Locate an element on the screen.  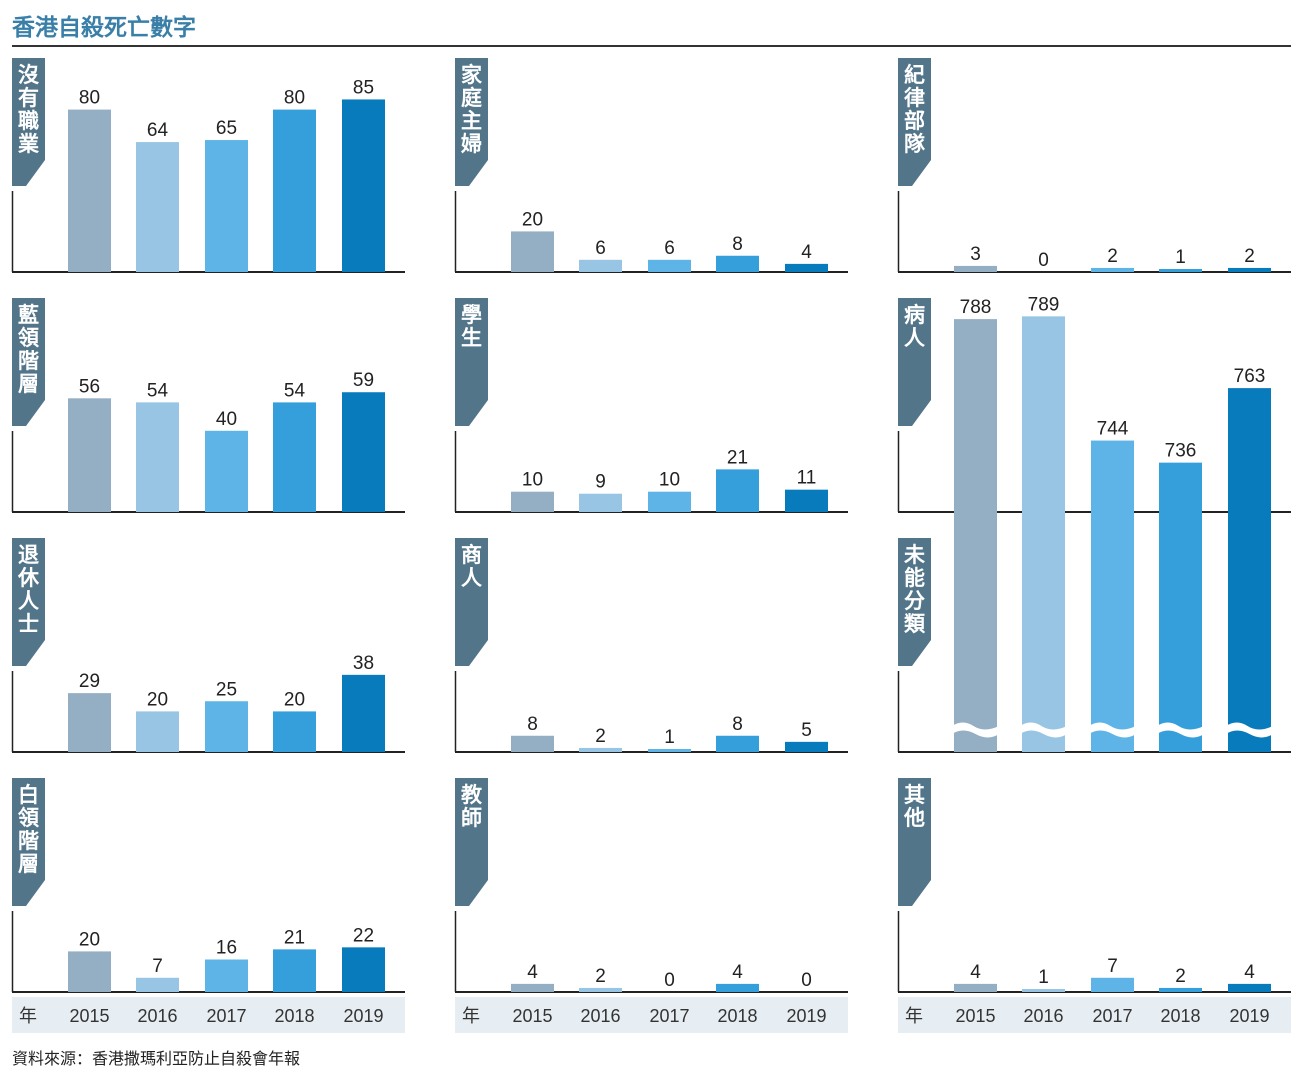
source-note: 資料來源：香港撒瑪利亞防止自殺會年報 is located at coordinates (156, 1058).